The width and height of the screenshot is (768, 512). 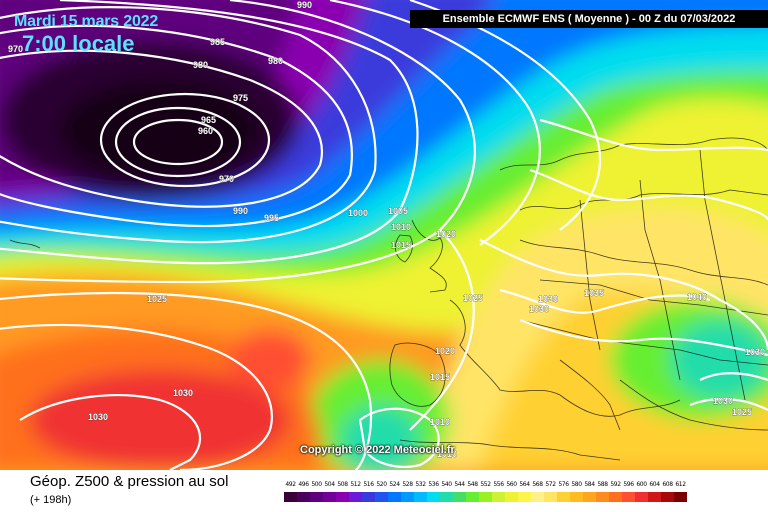 I want to click on legend-value: 508, so click(x=342, y=484).